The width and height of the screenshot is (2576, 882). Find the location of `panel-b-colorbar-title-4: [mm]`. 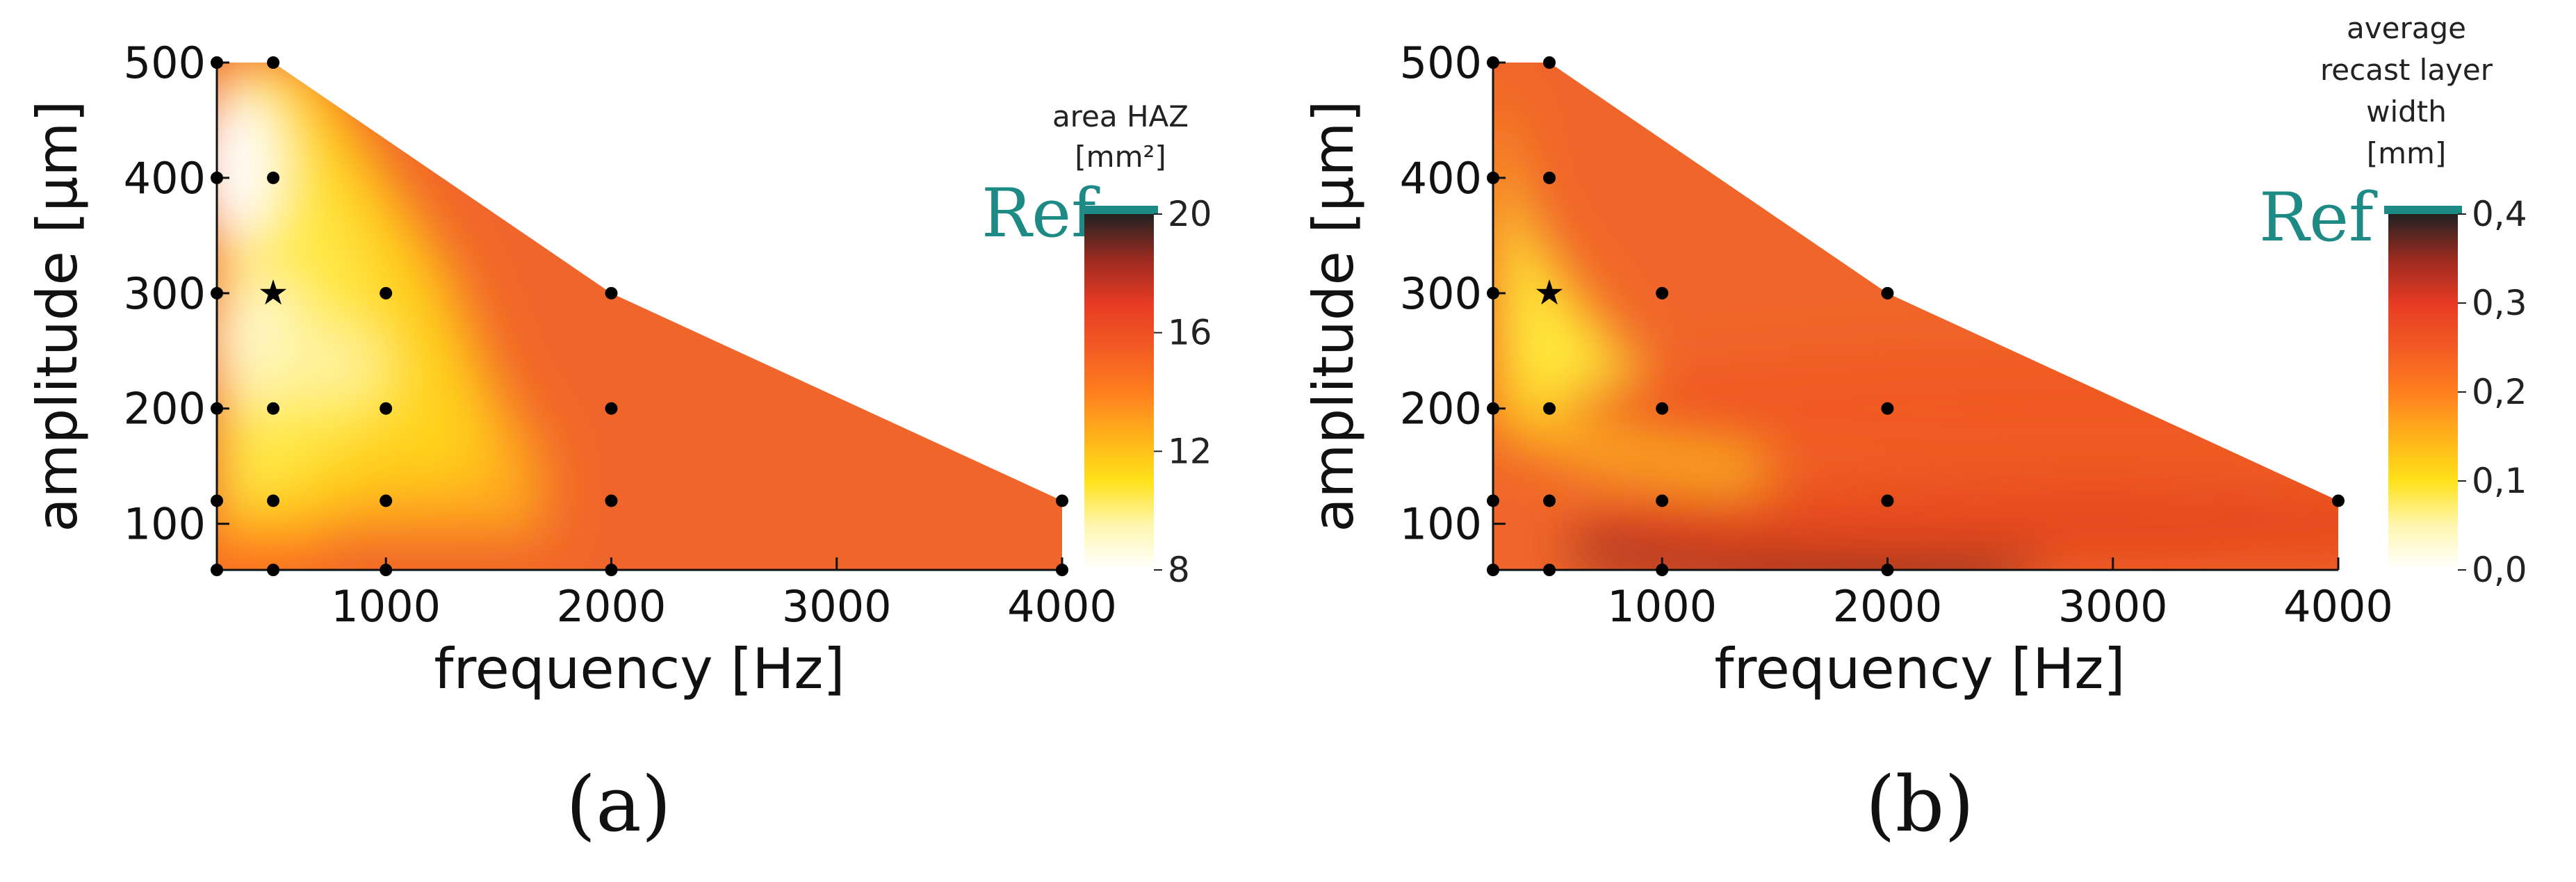

panel-b-colorbar-title-4: [mm] is located at coordinates (2407, 153).